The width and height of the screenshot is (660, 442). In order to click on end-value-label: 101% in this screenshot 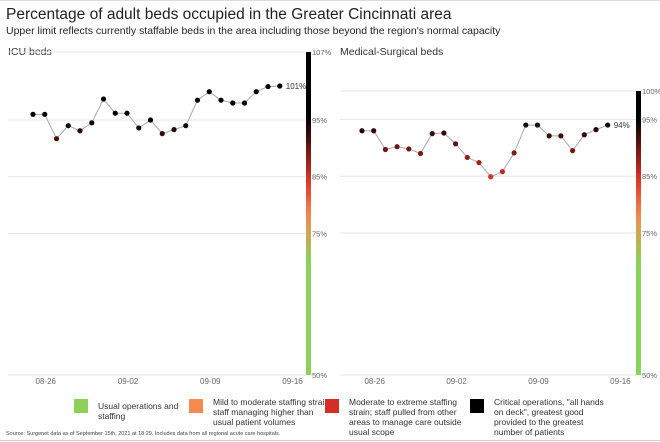, I will do `click(296, 86)`.